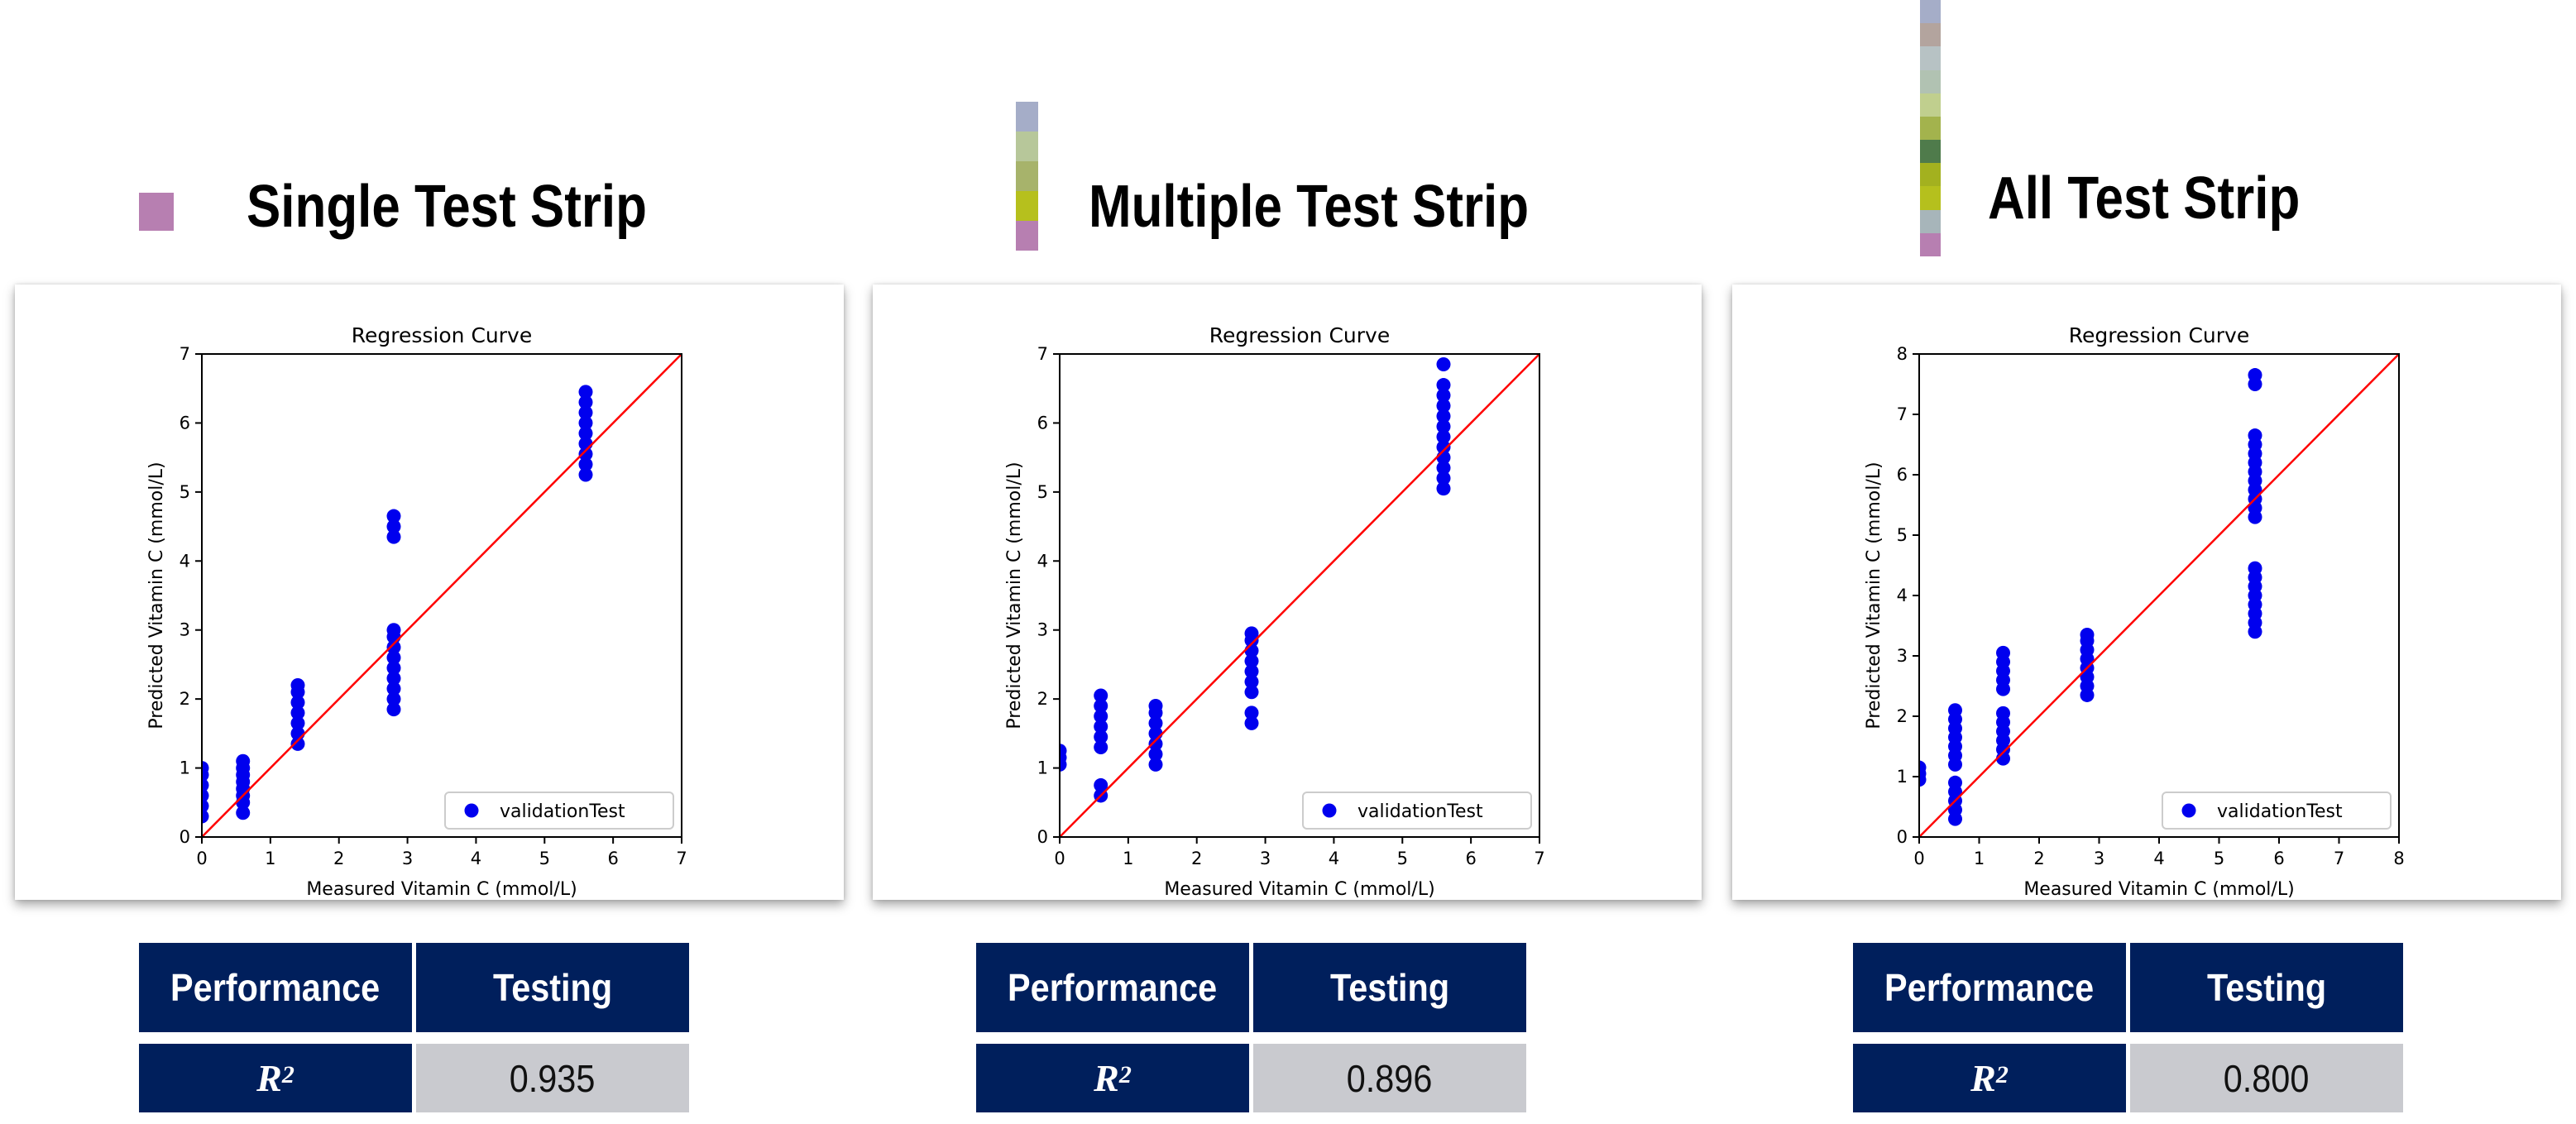  I want to click on strip-swatch-all, so click(1931, 128).